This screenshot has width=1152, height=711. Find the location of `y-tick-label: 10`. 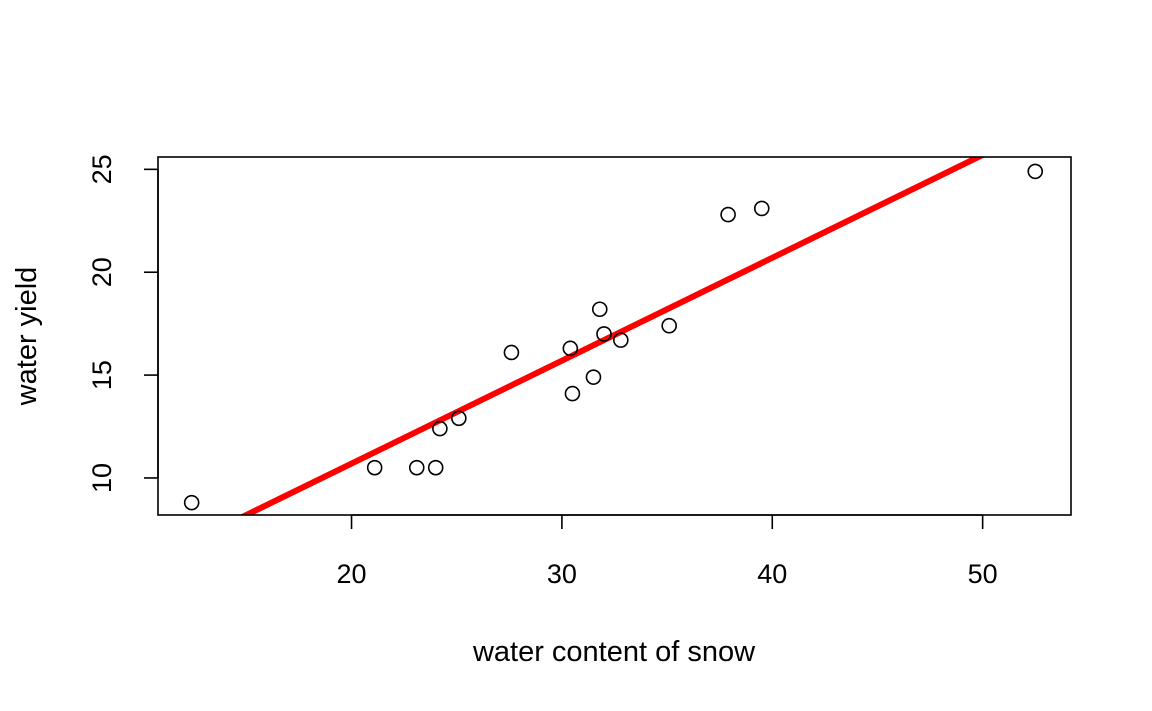

y-tick-label: 10 is located at coordinates (102, 478).